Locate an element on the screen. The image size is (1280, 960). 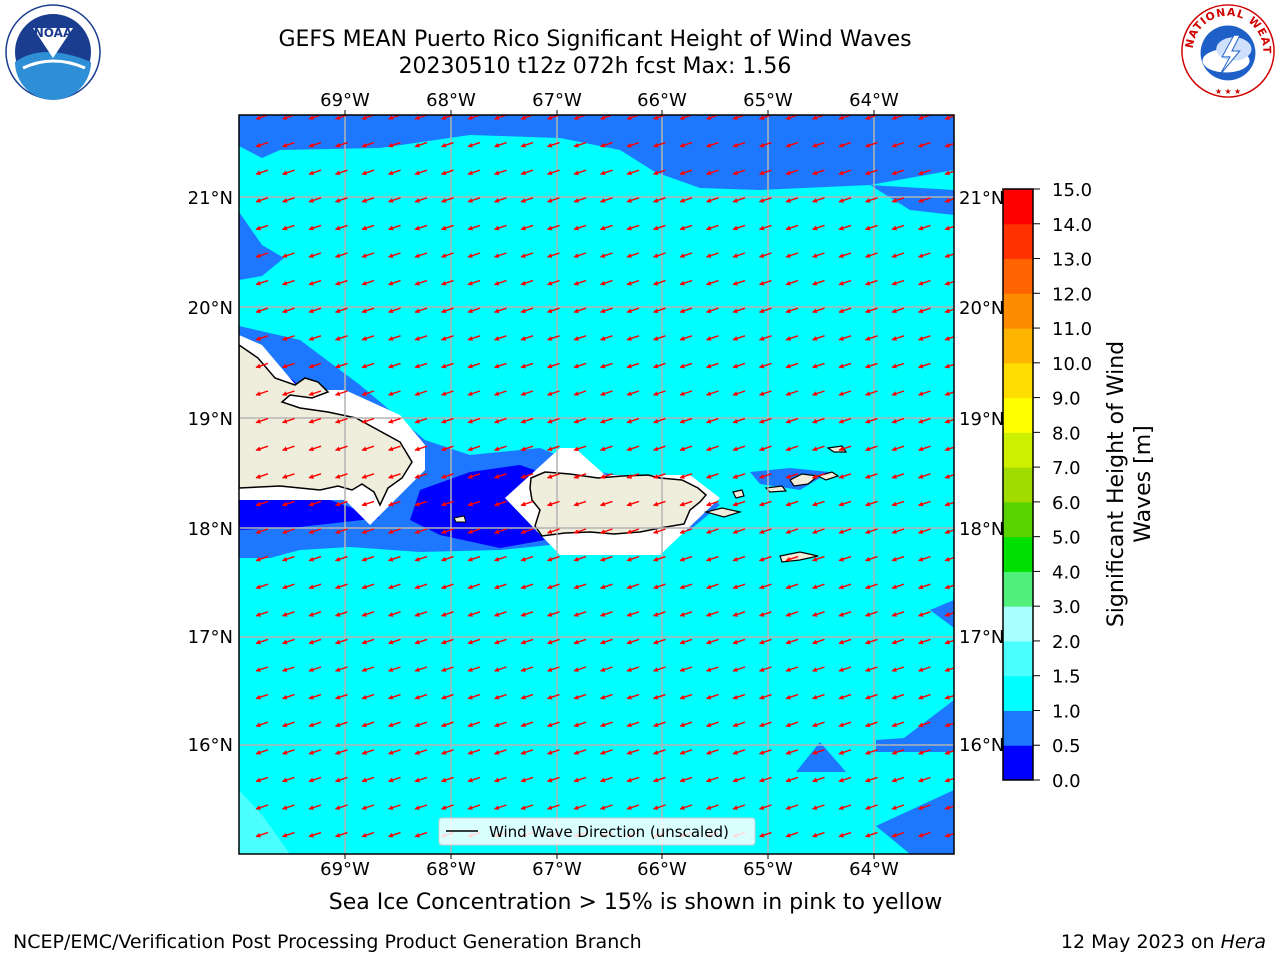
colorbar-tick-label: 14.0 is located at coordinates (1072, 225).